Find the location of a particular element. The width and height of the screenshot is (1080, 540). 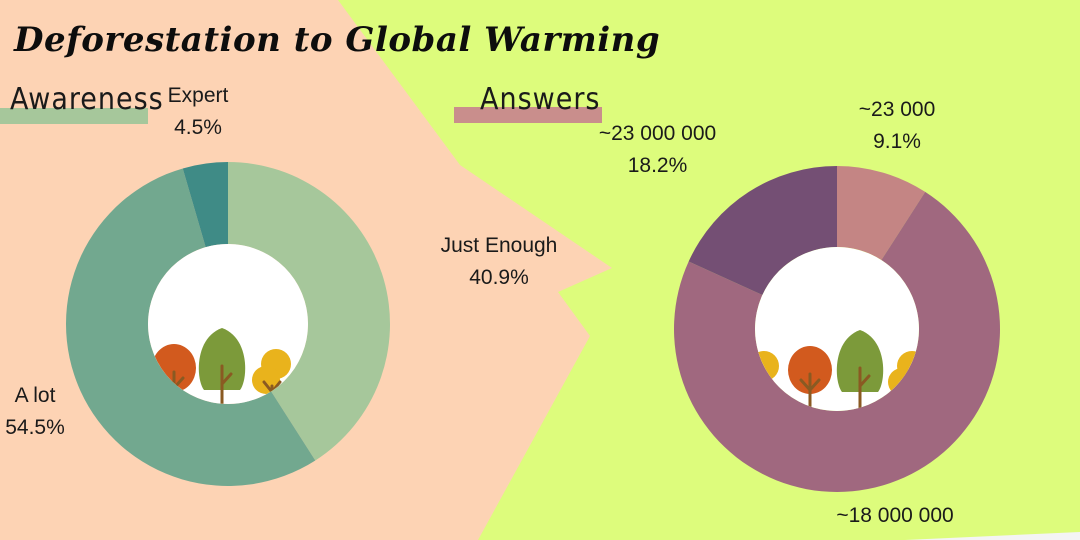

awareness-underline is located at coordinates (74, 116).